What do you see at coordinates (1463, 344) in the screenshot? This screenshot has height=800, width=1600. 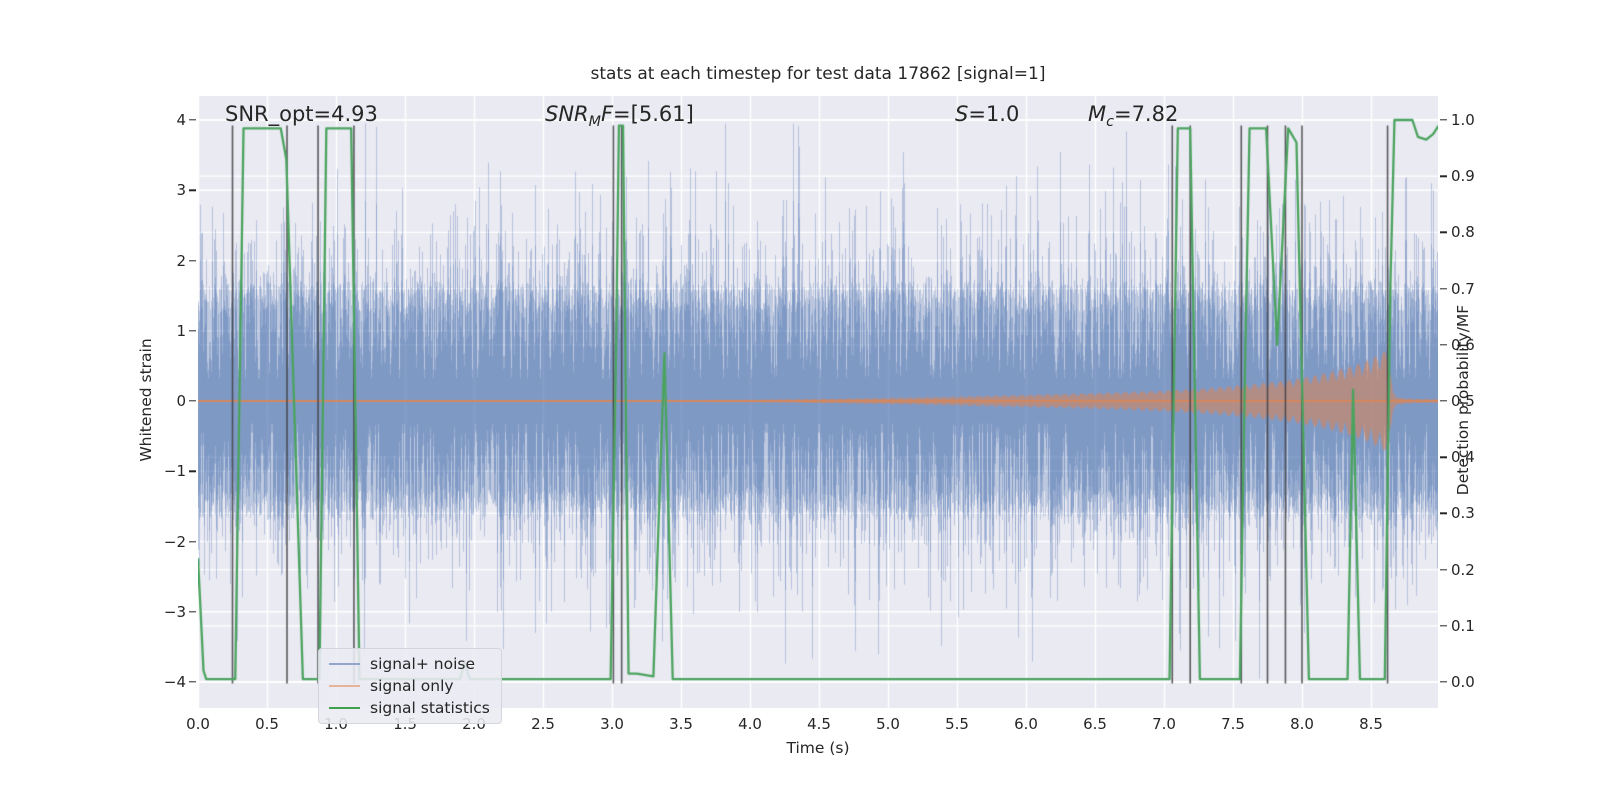 I see `right-tick-label: 0.6` at bounding box center [1463, 344].